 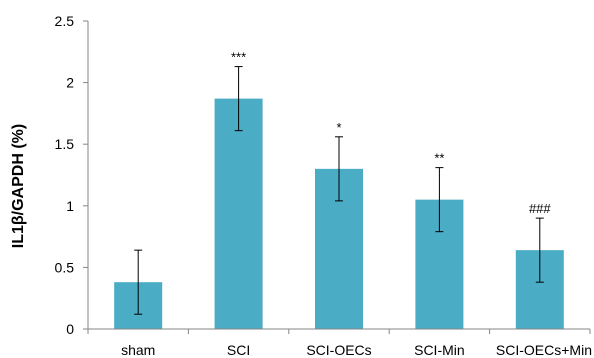 I want to click on x-tick-label: SCI-OECs+Min, so click(x=544, y=350).